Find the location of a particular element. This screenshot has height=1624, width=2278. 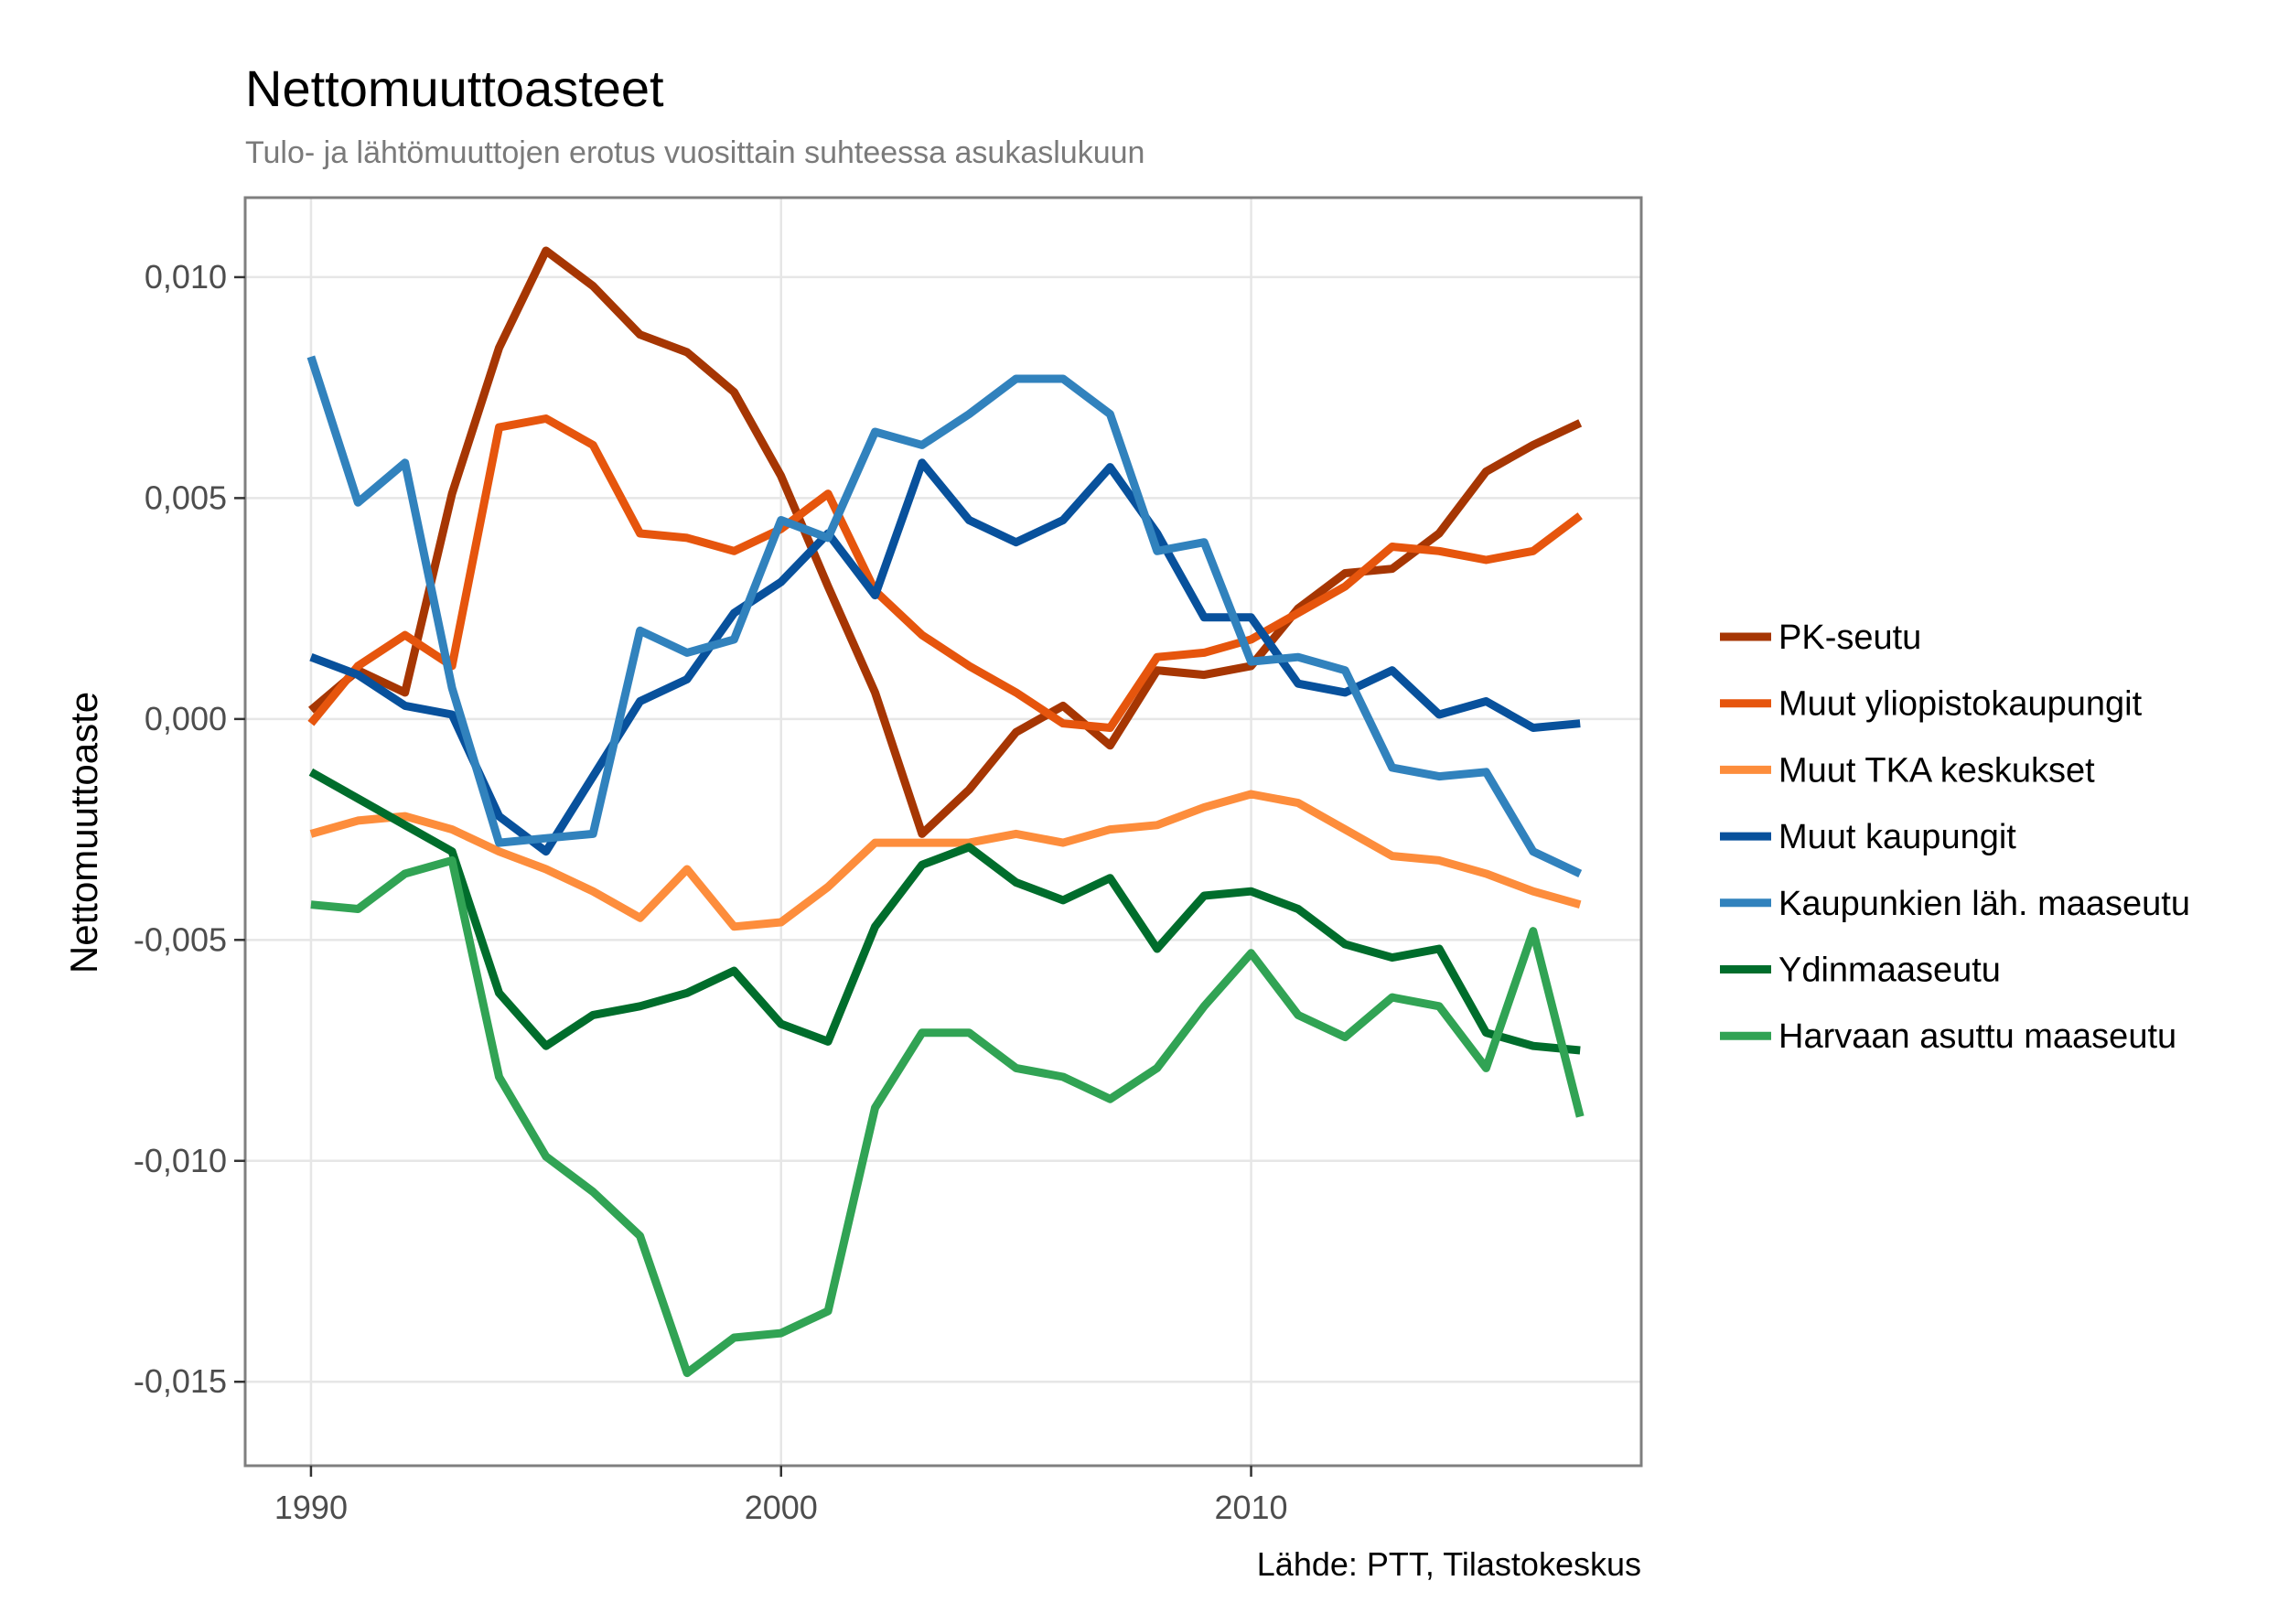

x-axis: 1990 2000 2010 is located at coordinates (781, 1496).